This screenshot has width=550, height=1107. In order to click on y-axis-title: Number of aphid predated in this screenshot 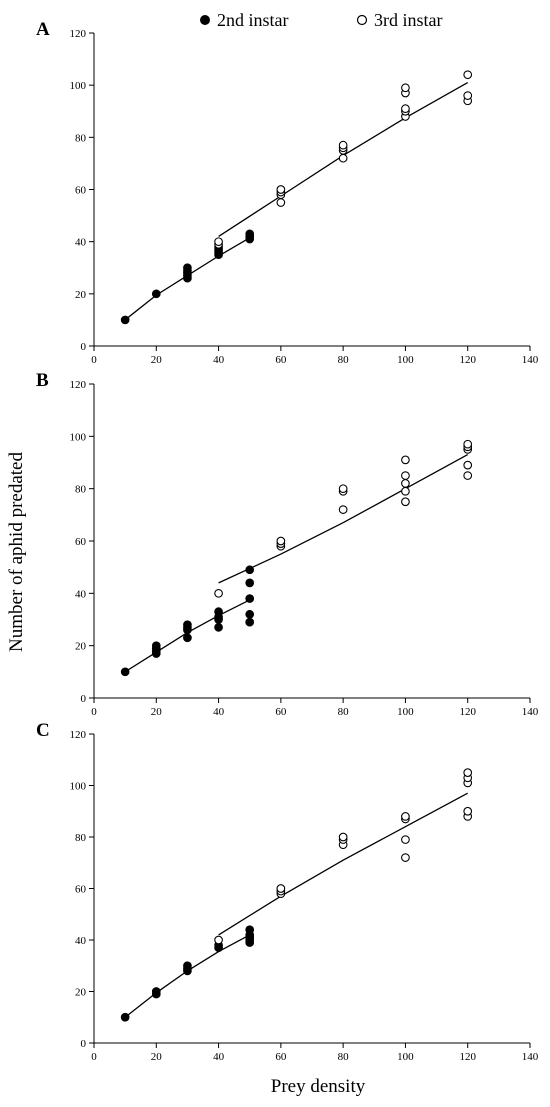, I will do `click(16, 552)`.